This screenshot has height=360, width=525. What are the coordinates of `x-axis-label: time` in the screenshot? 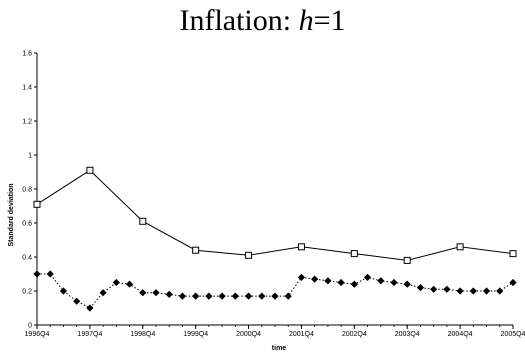 It's located at (279, 348).